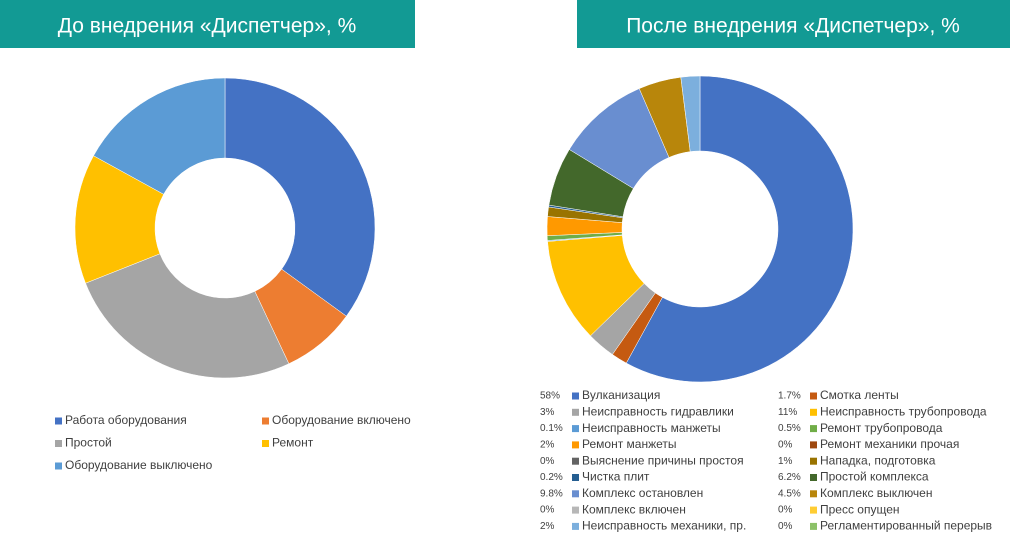 The height and width of the screenshot is (555, 1010). Describe the element at coordinates (651, 428) in the screenshot. I see `legend-label: Неисправность манжеты` at that location.